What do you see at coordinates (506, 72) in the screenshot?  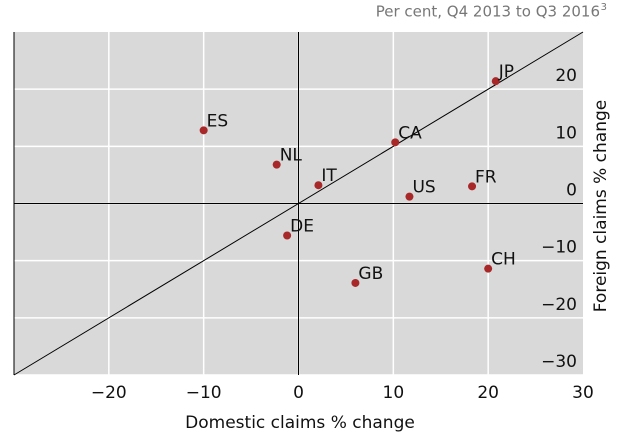 I see `point-label: JP` at bounding box center [506, 72].